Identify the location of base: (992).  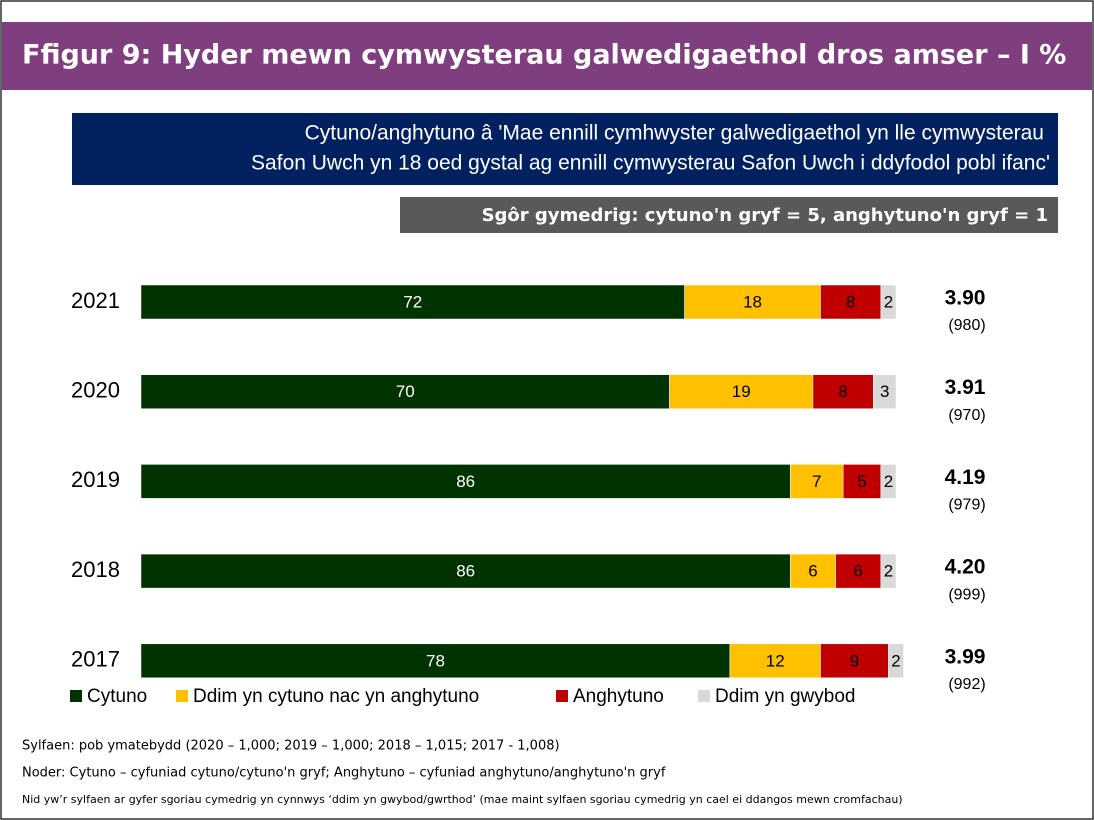
(966, 684).